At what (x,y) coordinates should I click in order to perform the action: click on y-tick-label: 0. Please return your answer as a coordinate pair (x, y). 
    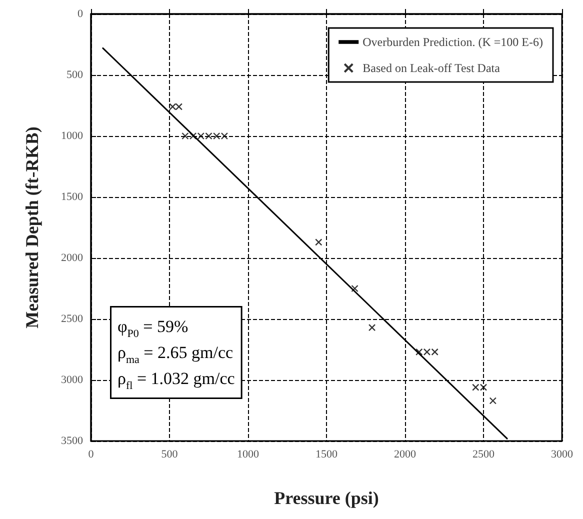
    Looking at the image, I should click on (81, 14).